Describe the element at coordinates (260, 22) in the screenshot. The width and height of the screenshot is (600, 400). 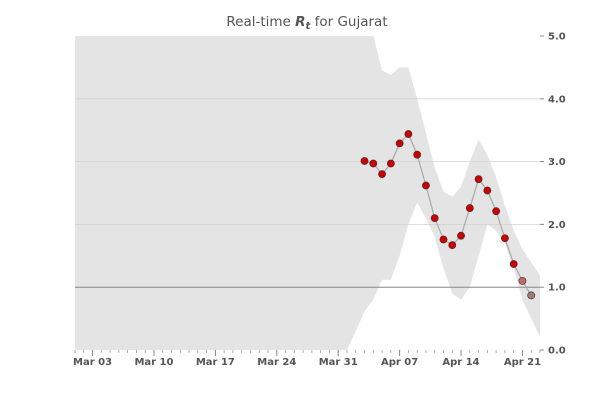
I see `chart-title-prefix: Real-time` at that location.